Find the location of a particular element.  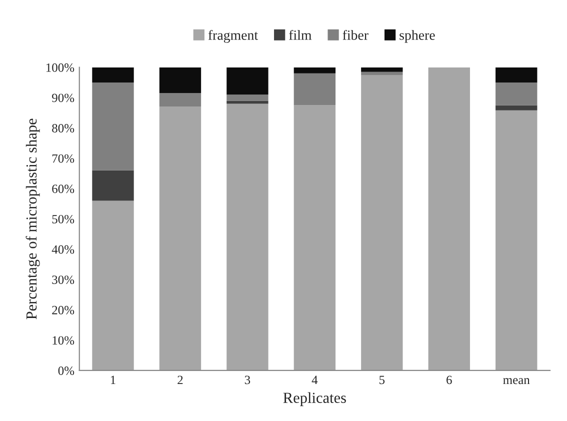

y-tick-label: 80% is located at coordinates (63, 128).